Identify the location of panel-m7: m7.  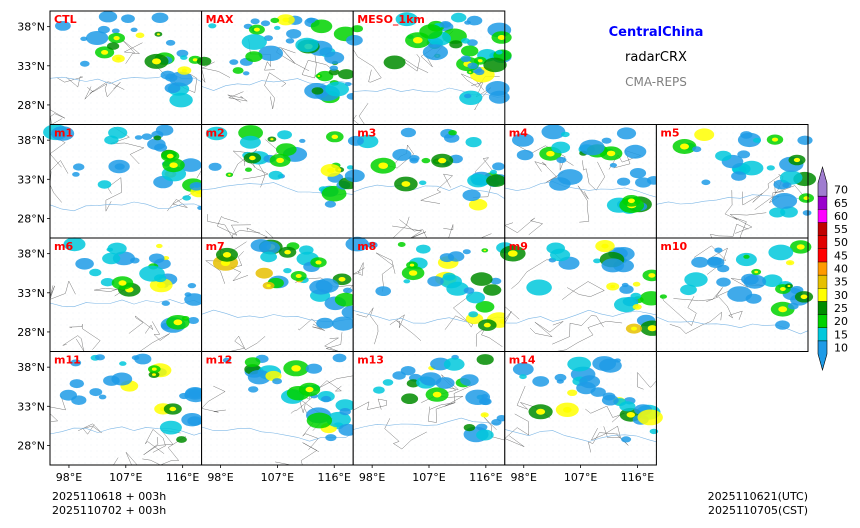
(282, 294).